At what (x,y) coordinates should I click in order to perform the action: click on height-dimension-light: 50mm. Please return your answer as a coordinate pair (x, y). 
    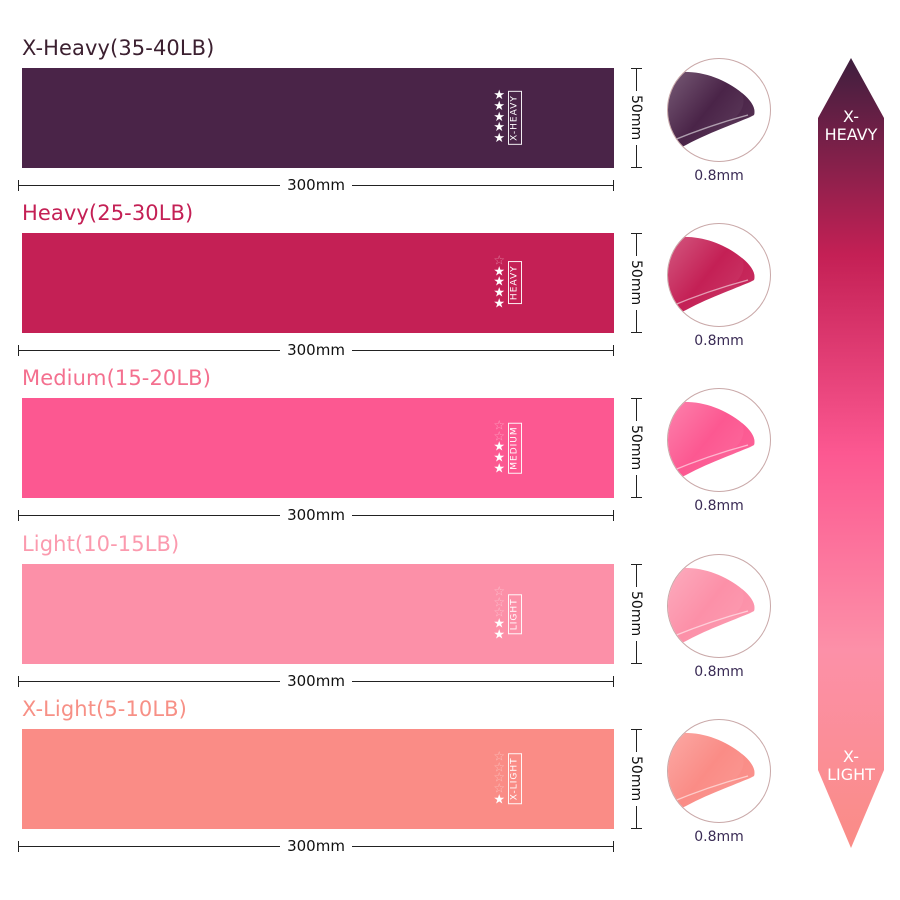
    Looking at the image, I should click on (636, 614).